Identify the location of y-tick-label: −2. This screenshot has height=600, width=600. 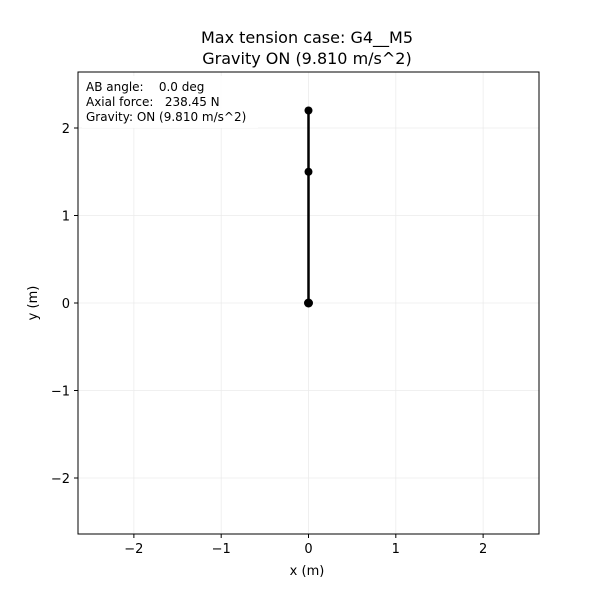
(60, 479).